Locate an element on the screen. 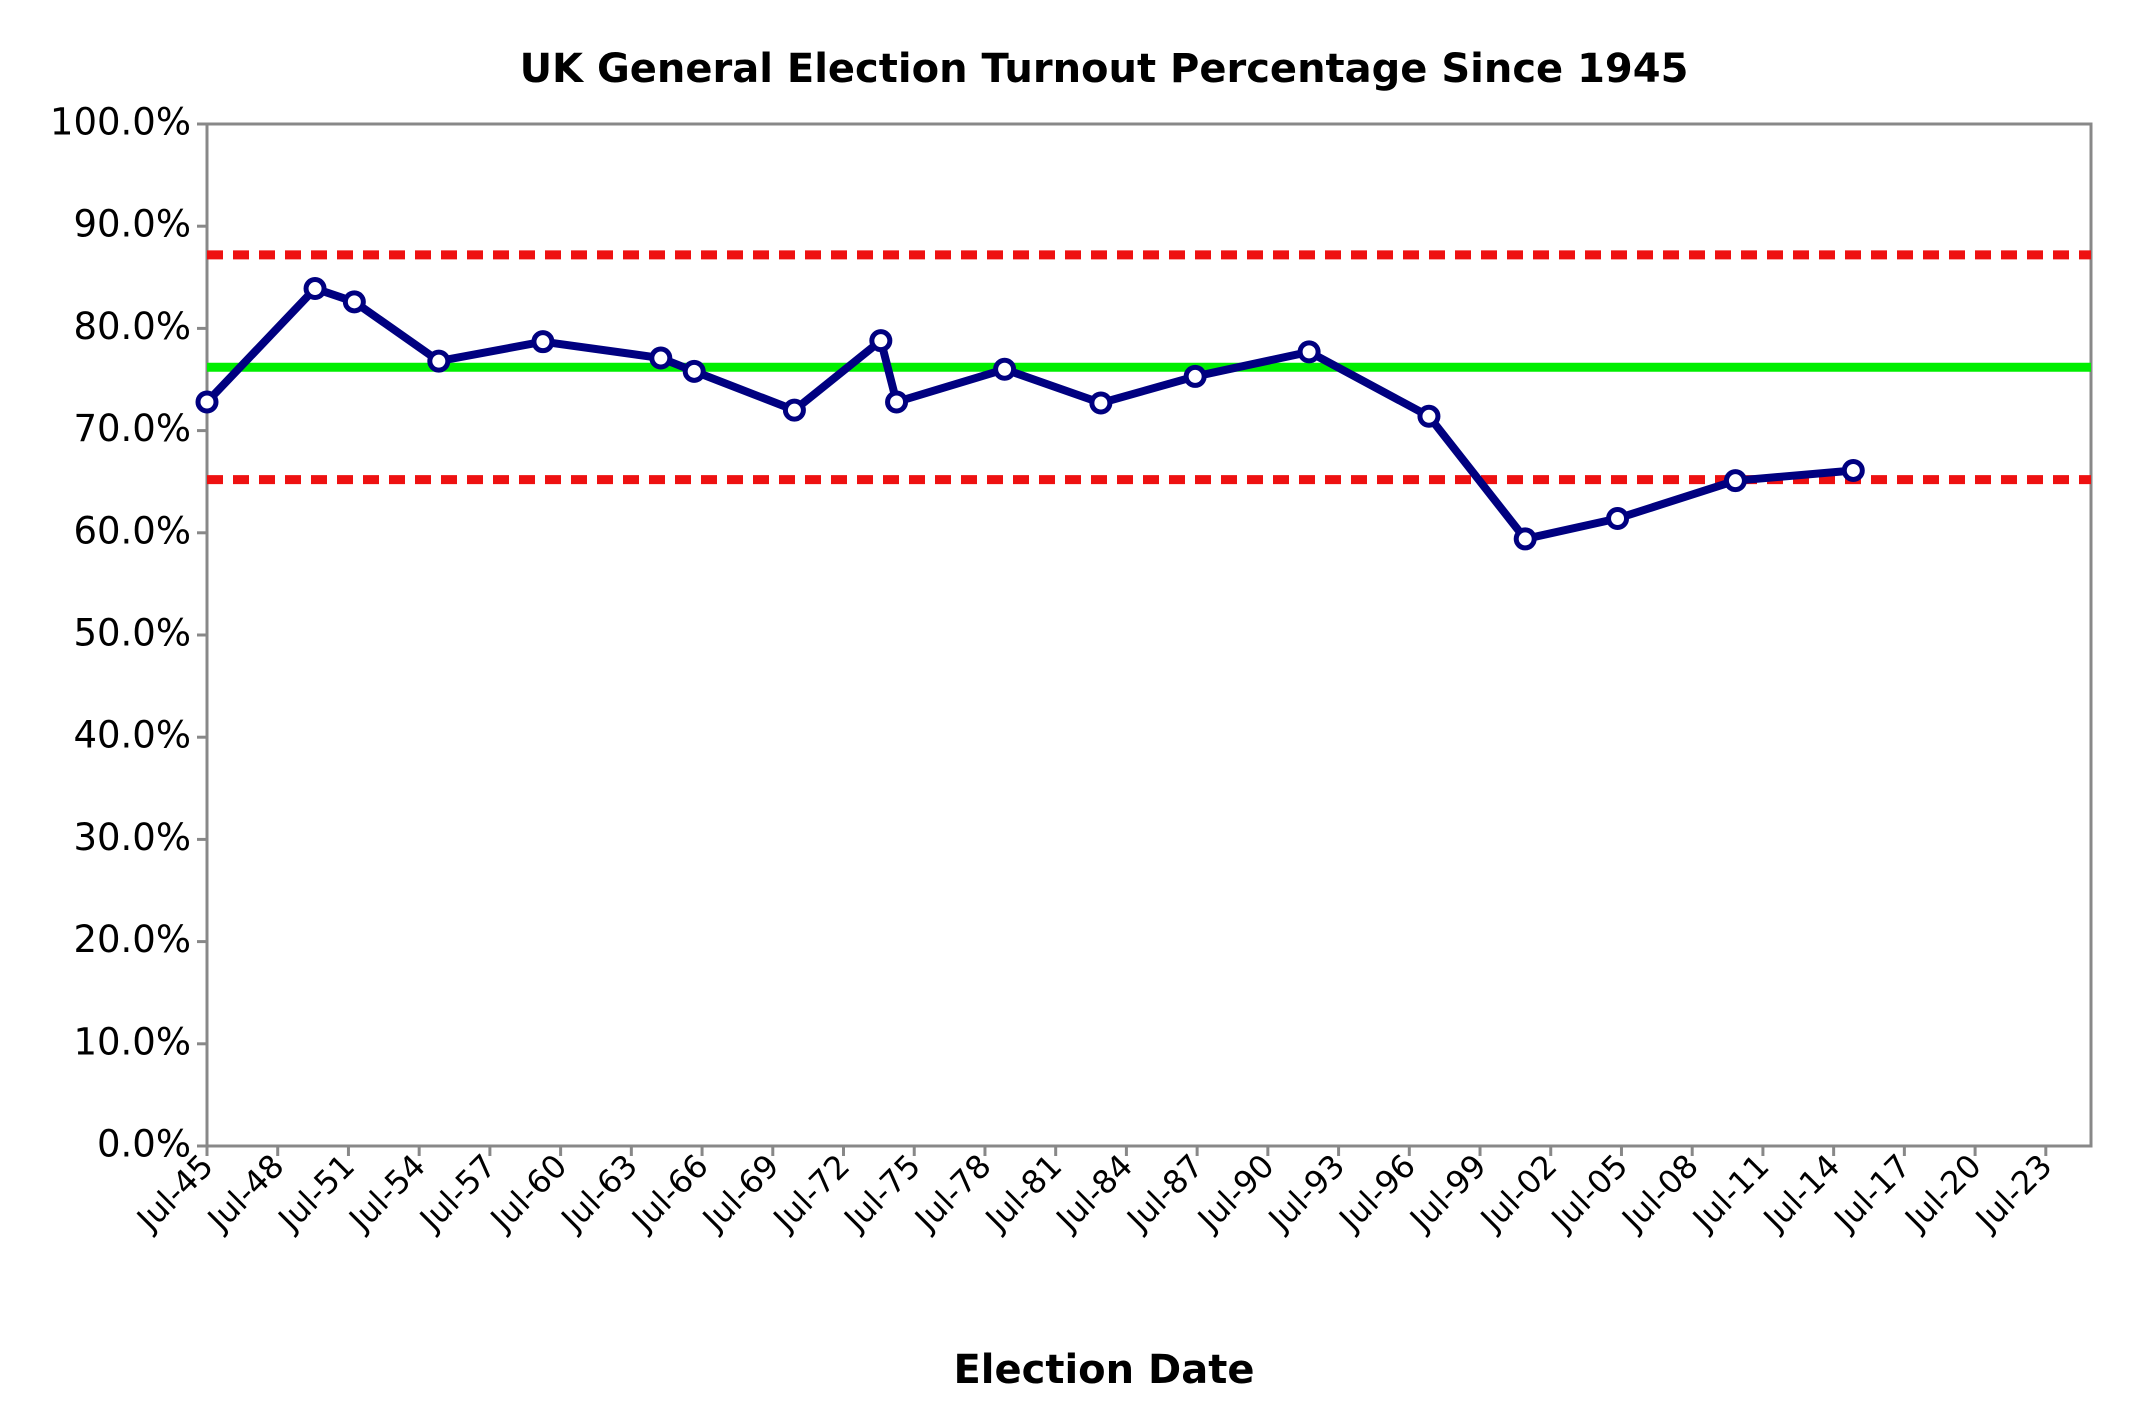 This screenshot has width=2133, height=1413. x-tick-label: Jul-14 is located at coordinates (1801, 1193).